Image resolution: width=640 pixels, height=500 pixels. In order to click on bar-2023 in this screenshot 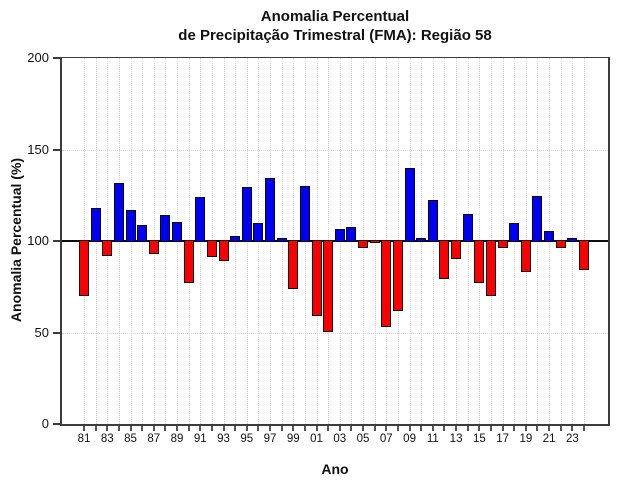, I will do `click(572, 240)`.